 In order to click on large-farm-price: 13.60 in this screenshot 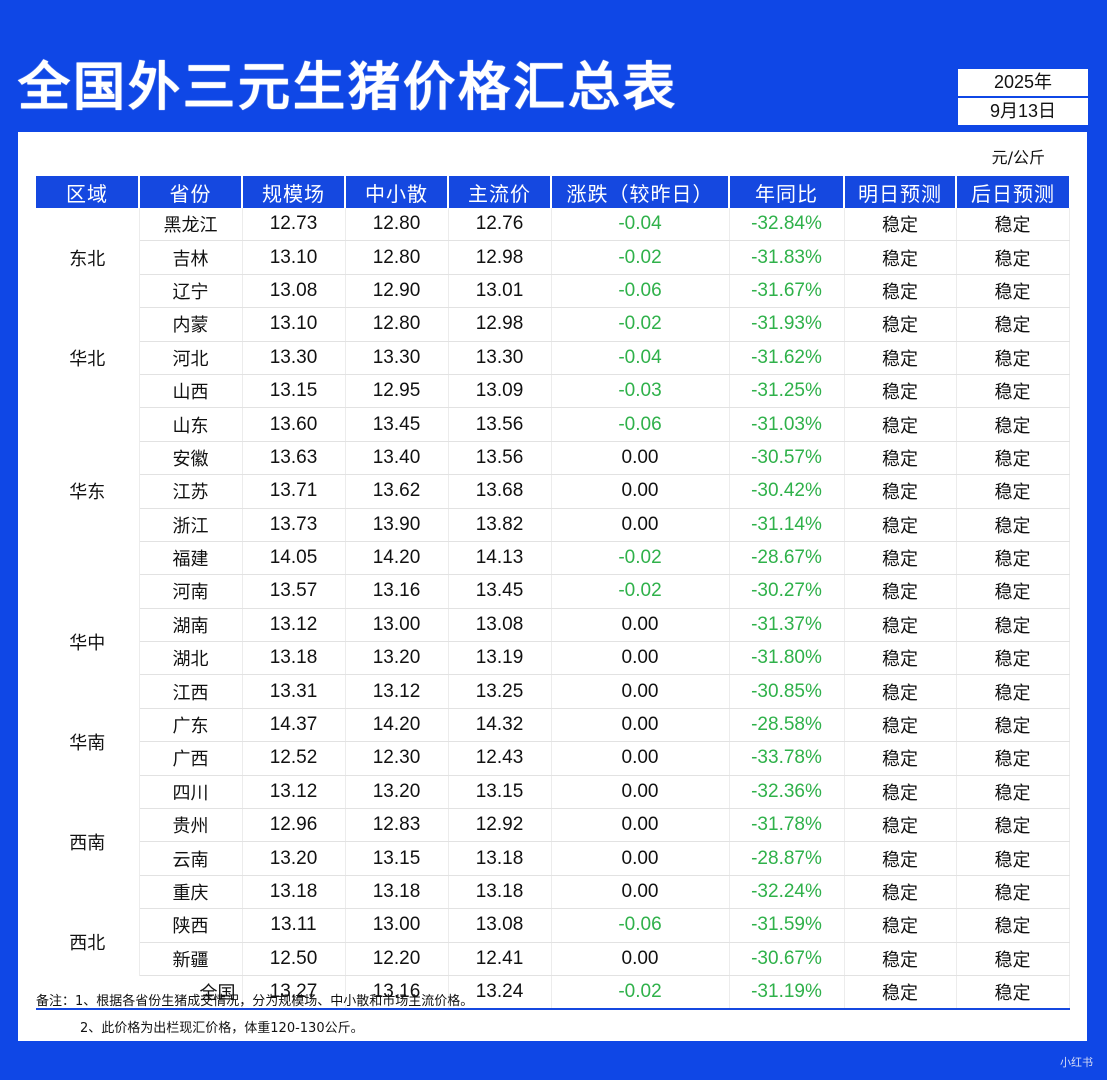, I will do `click(294, 424)`.